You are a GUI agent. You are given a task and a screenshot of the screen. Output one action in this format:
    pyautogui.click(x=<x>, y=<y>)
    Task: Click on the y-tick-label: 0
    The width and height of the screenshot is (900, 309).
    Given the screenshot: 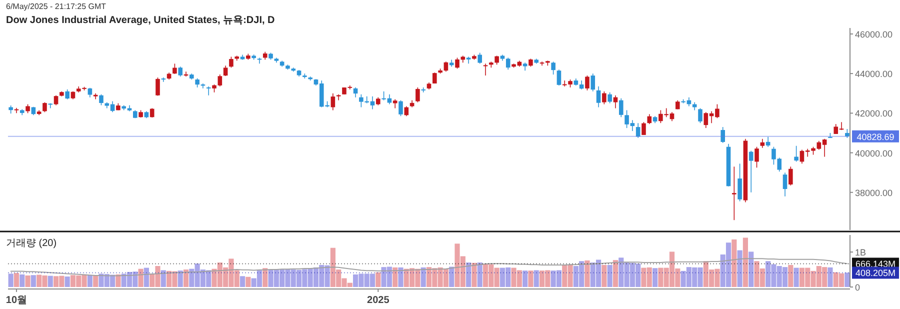 What is the action you would take?
    pyautogui.click(x=857, y=287)
    